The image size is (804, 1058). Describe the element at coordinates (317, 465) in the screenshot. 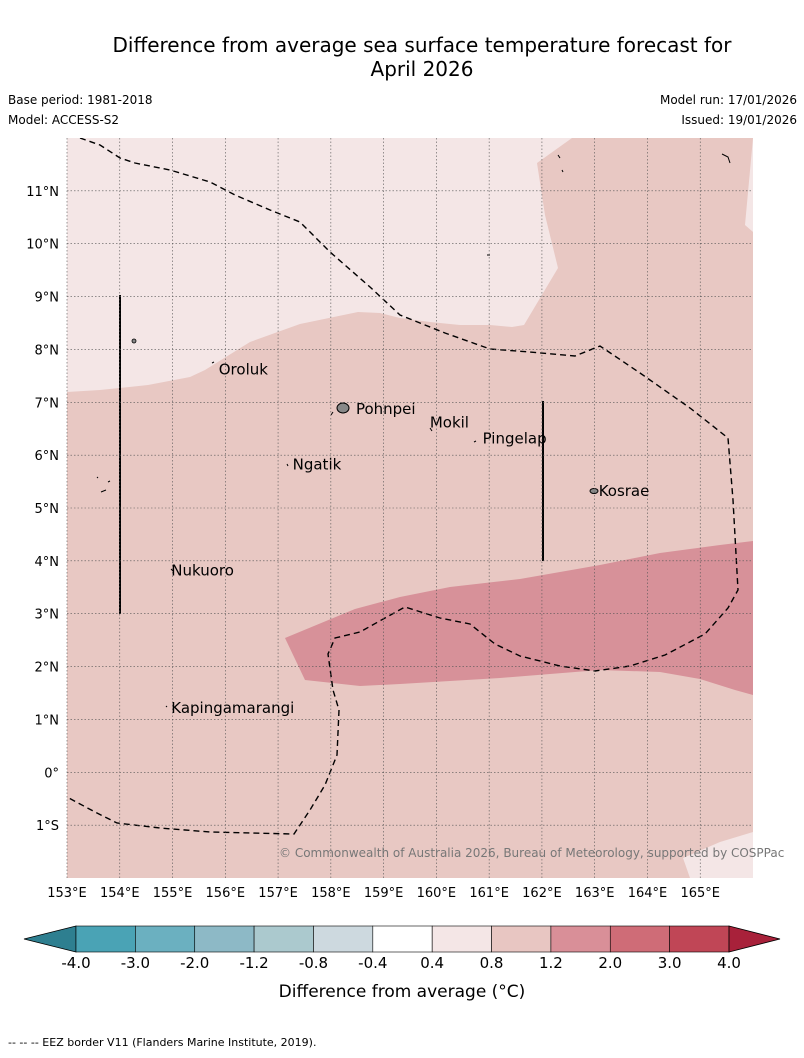

I see `place-label-ngatik: Ngatik` at that location.